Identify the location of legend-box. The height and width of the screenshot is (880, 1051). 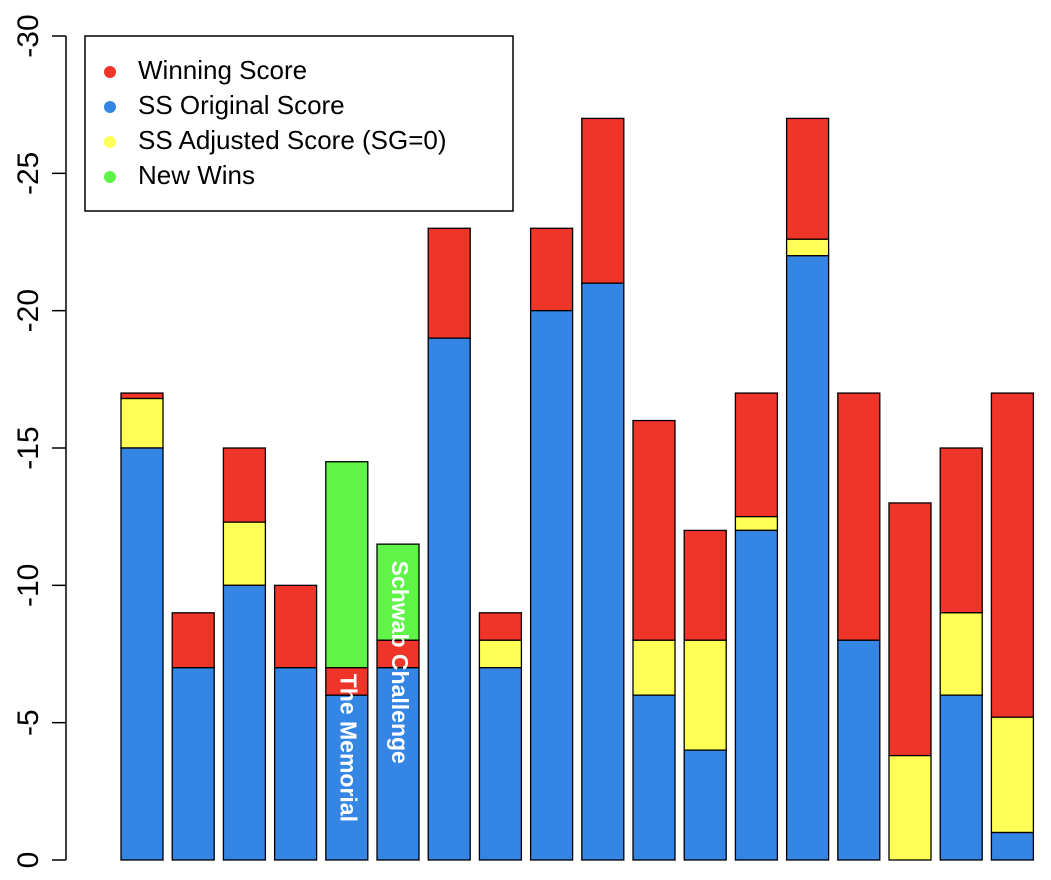
(299, 123).